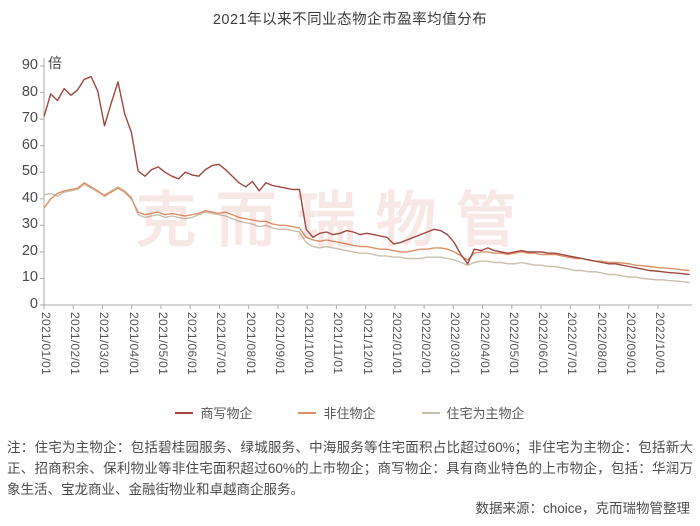 Image resolution: width=700 pixels, height=526 pixels. I want to click on x-axis-tick-label: 2022/03/01, so click(455, 344).